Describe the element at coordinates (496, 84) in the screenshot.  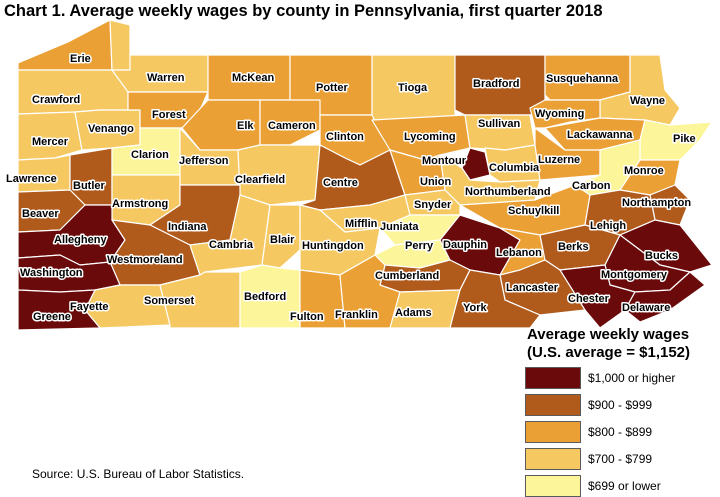
I see `label-bradford: Bradford` at that location.